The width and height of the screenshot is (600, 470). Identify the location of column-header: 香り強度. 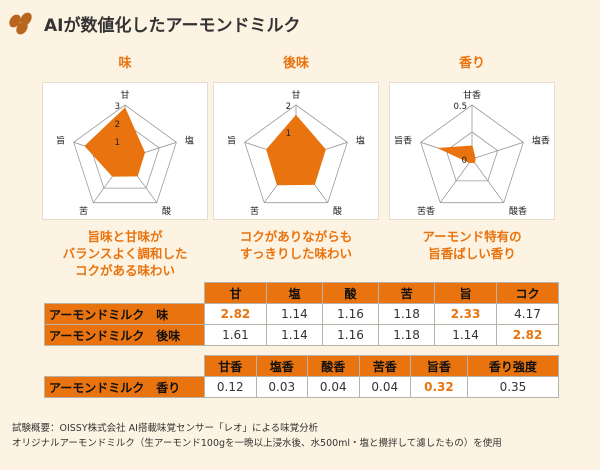
(513, 366).